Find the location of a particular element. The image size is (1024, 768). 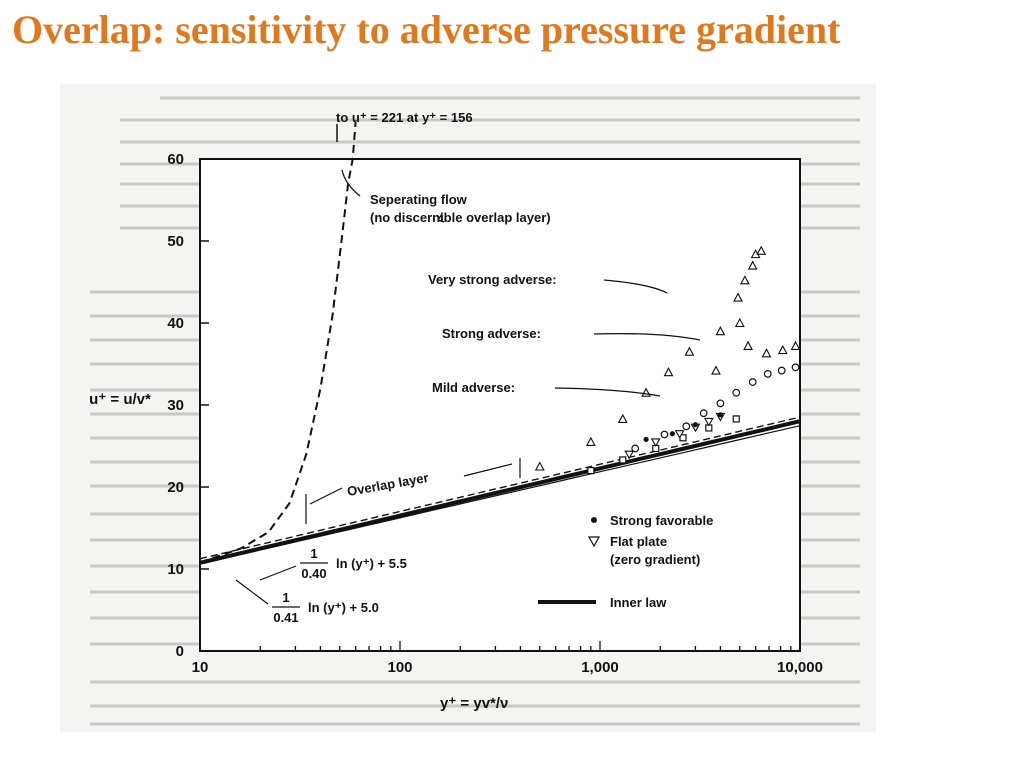

y-axis-label: u⁺ = u/v* is located at coordinates (120, 399).